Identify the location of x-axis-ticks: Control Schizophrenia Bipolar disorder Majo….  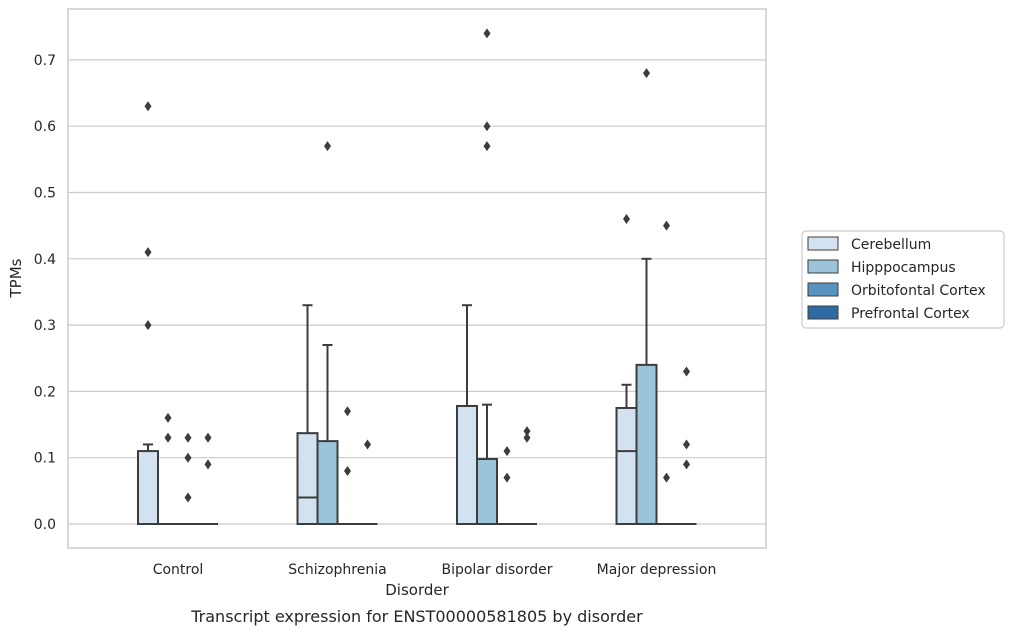
(435, 570).